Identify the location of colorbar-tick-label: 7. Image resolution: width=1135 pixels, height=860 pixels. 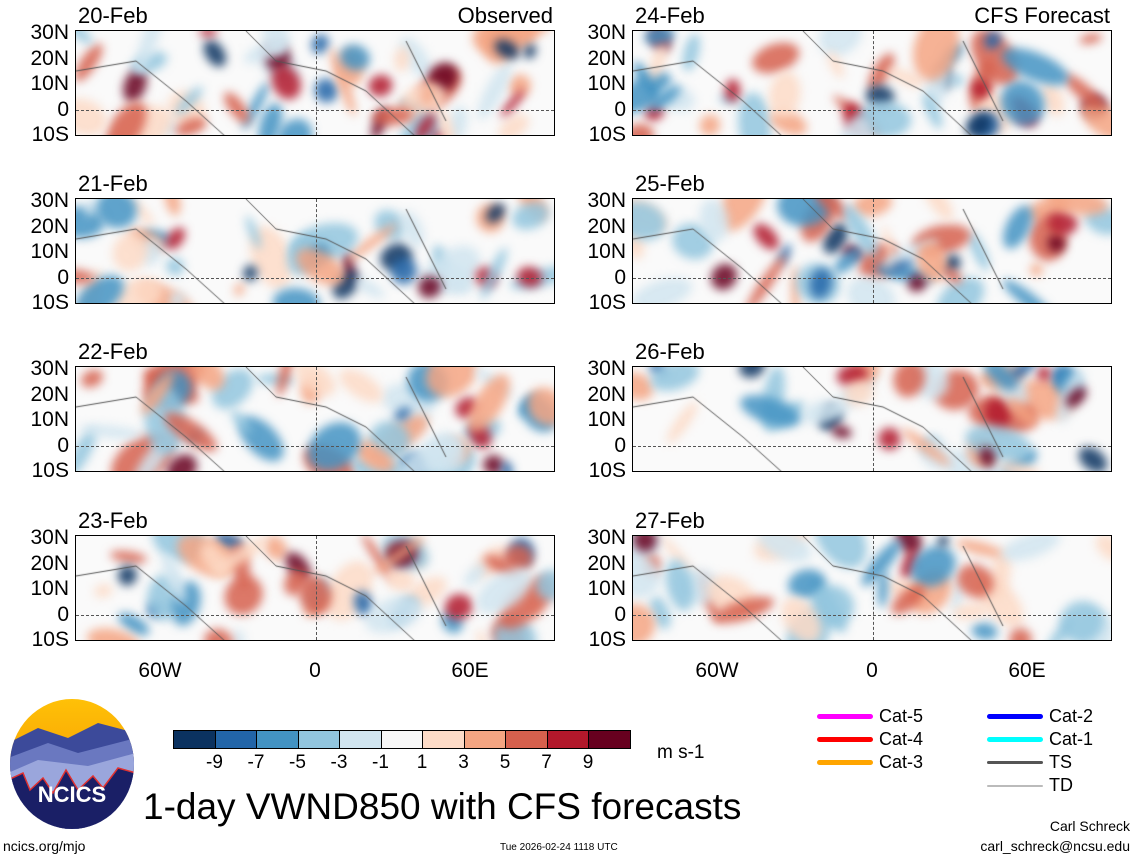
(546, 762).